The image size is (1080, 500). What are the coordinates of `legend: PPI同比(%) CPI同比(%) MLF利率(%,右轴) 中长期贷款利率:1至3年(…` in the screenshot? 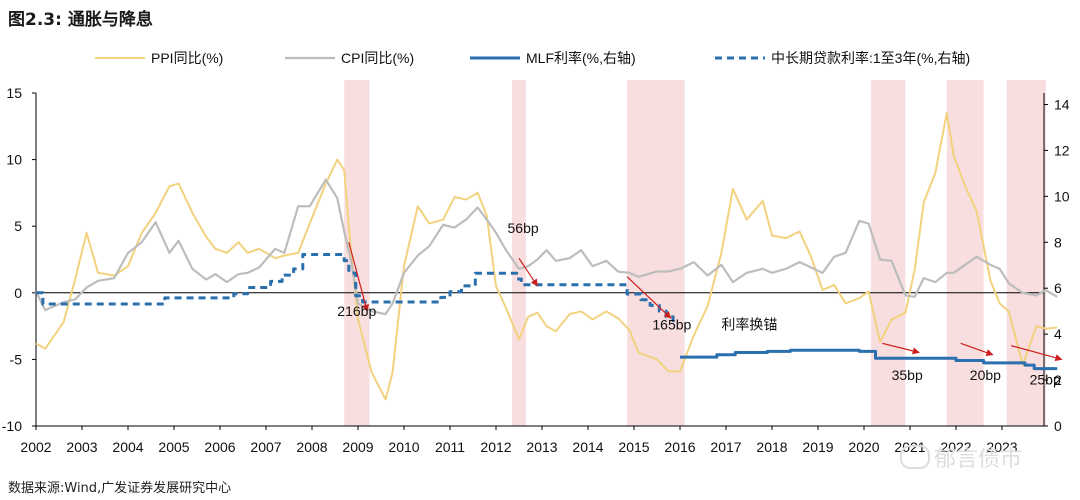 It's located at (532, 58).